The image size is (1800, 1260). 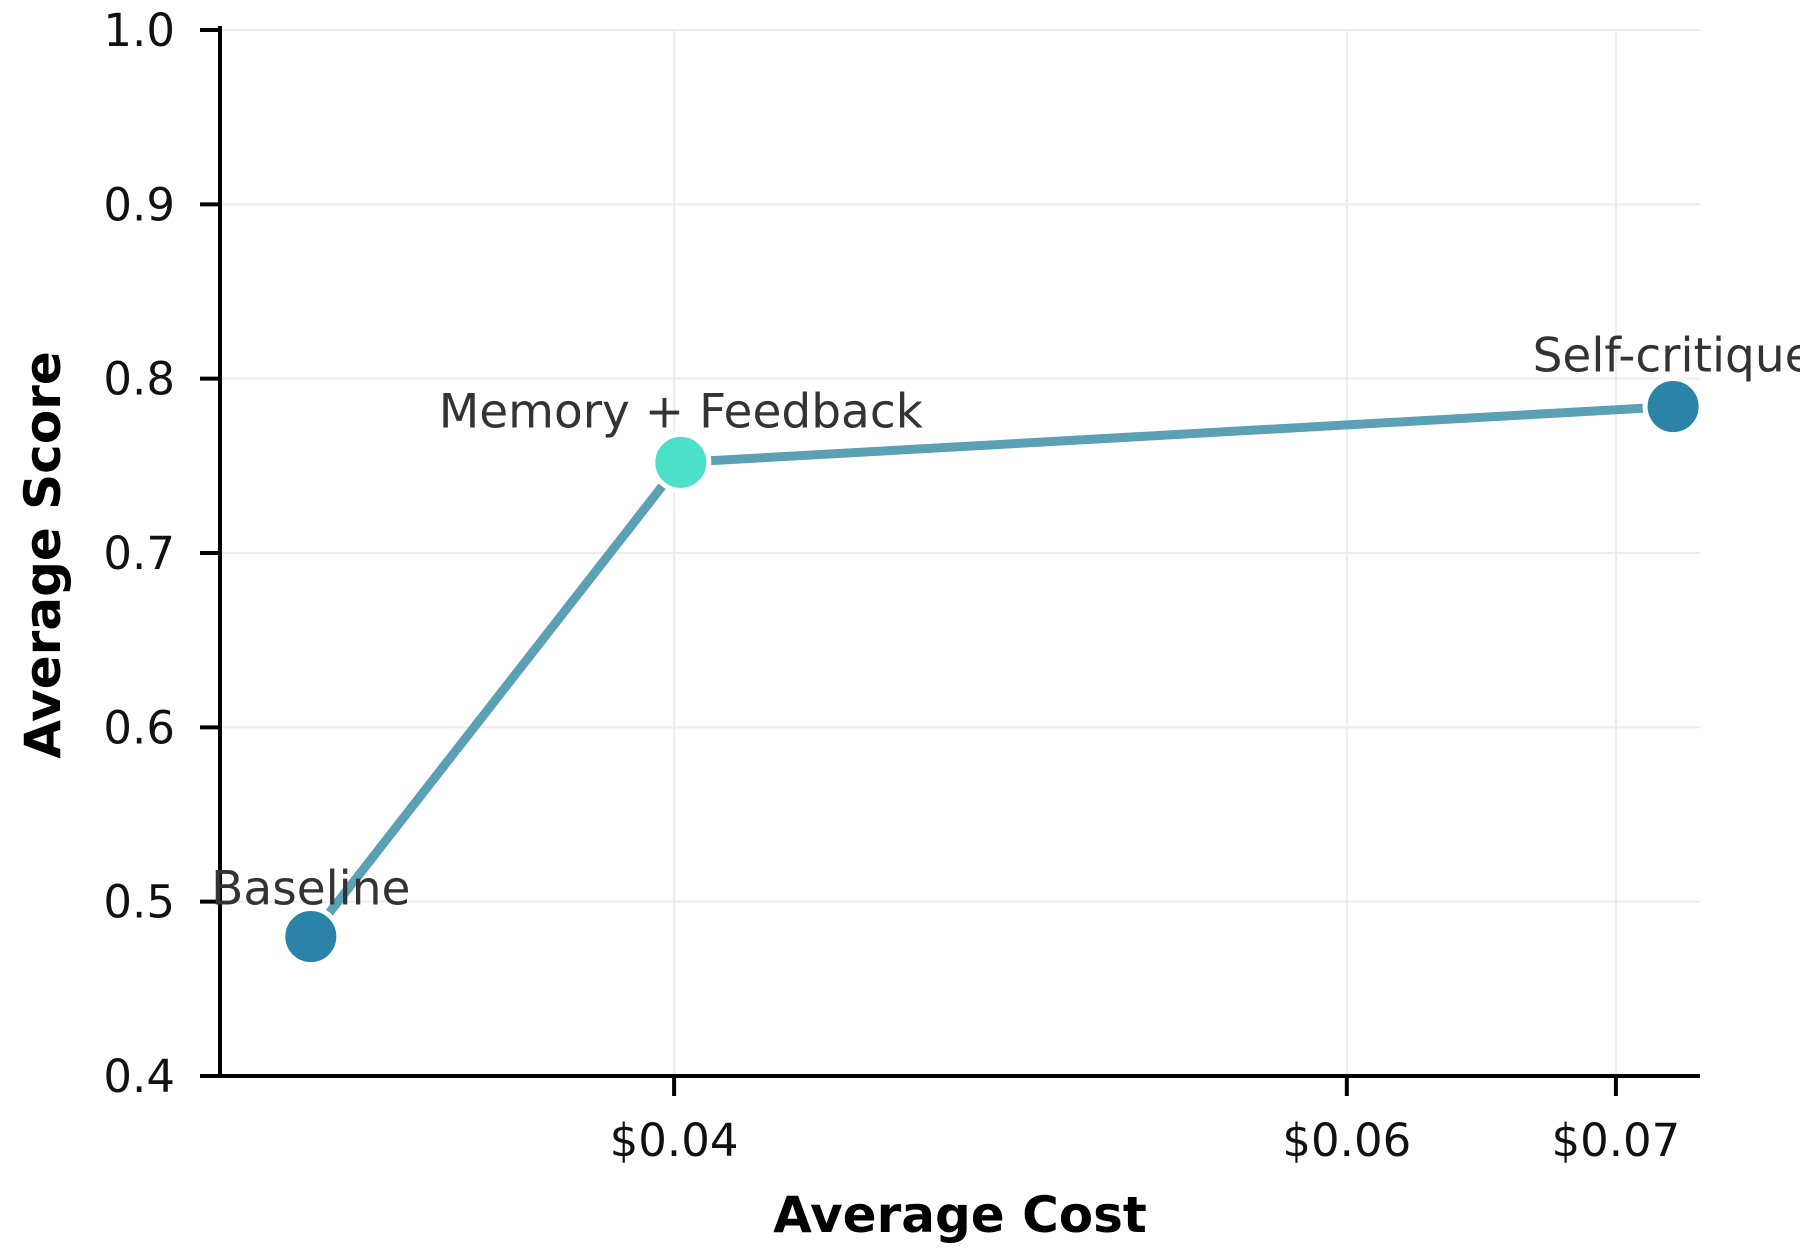 What do you see at coordinates (139, 553) in the screenshot?
I see `y-tick-label: 0.7` at bounding box center [139, 553].